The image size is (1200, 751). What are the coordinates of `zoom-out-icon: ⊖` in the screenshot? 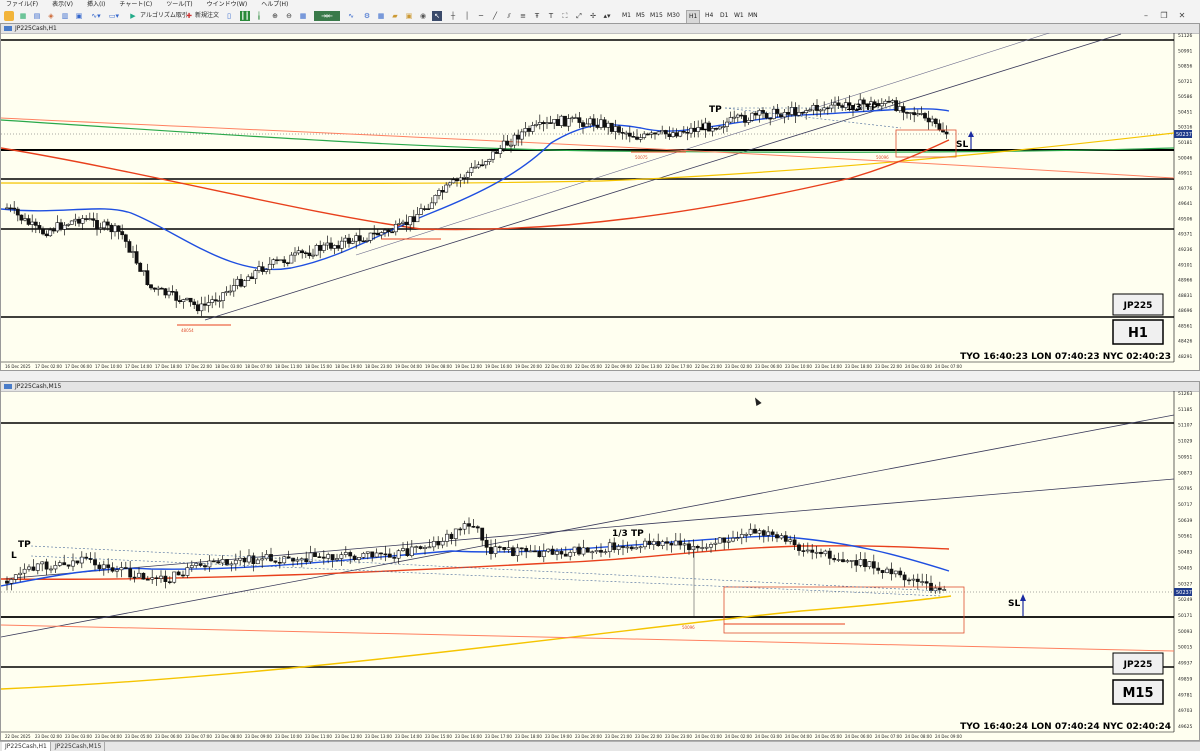 It's located at (289, 16).